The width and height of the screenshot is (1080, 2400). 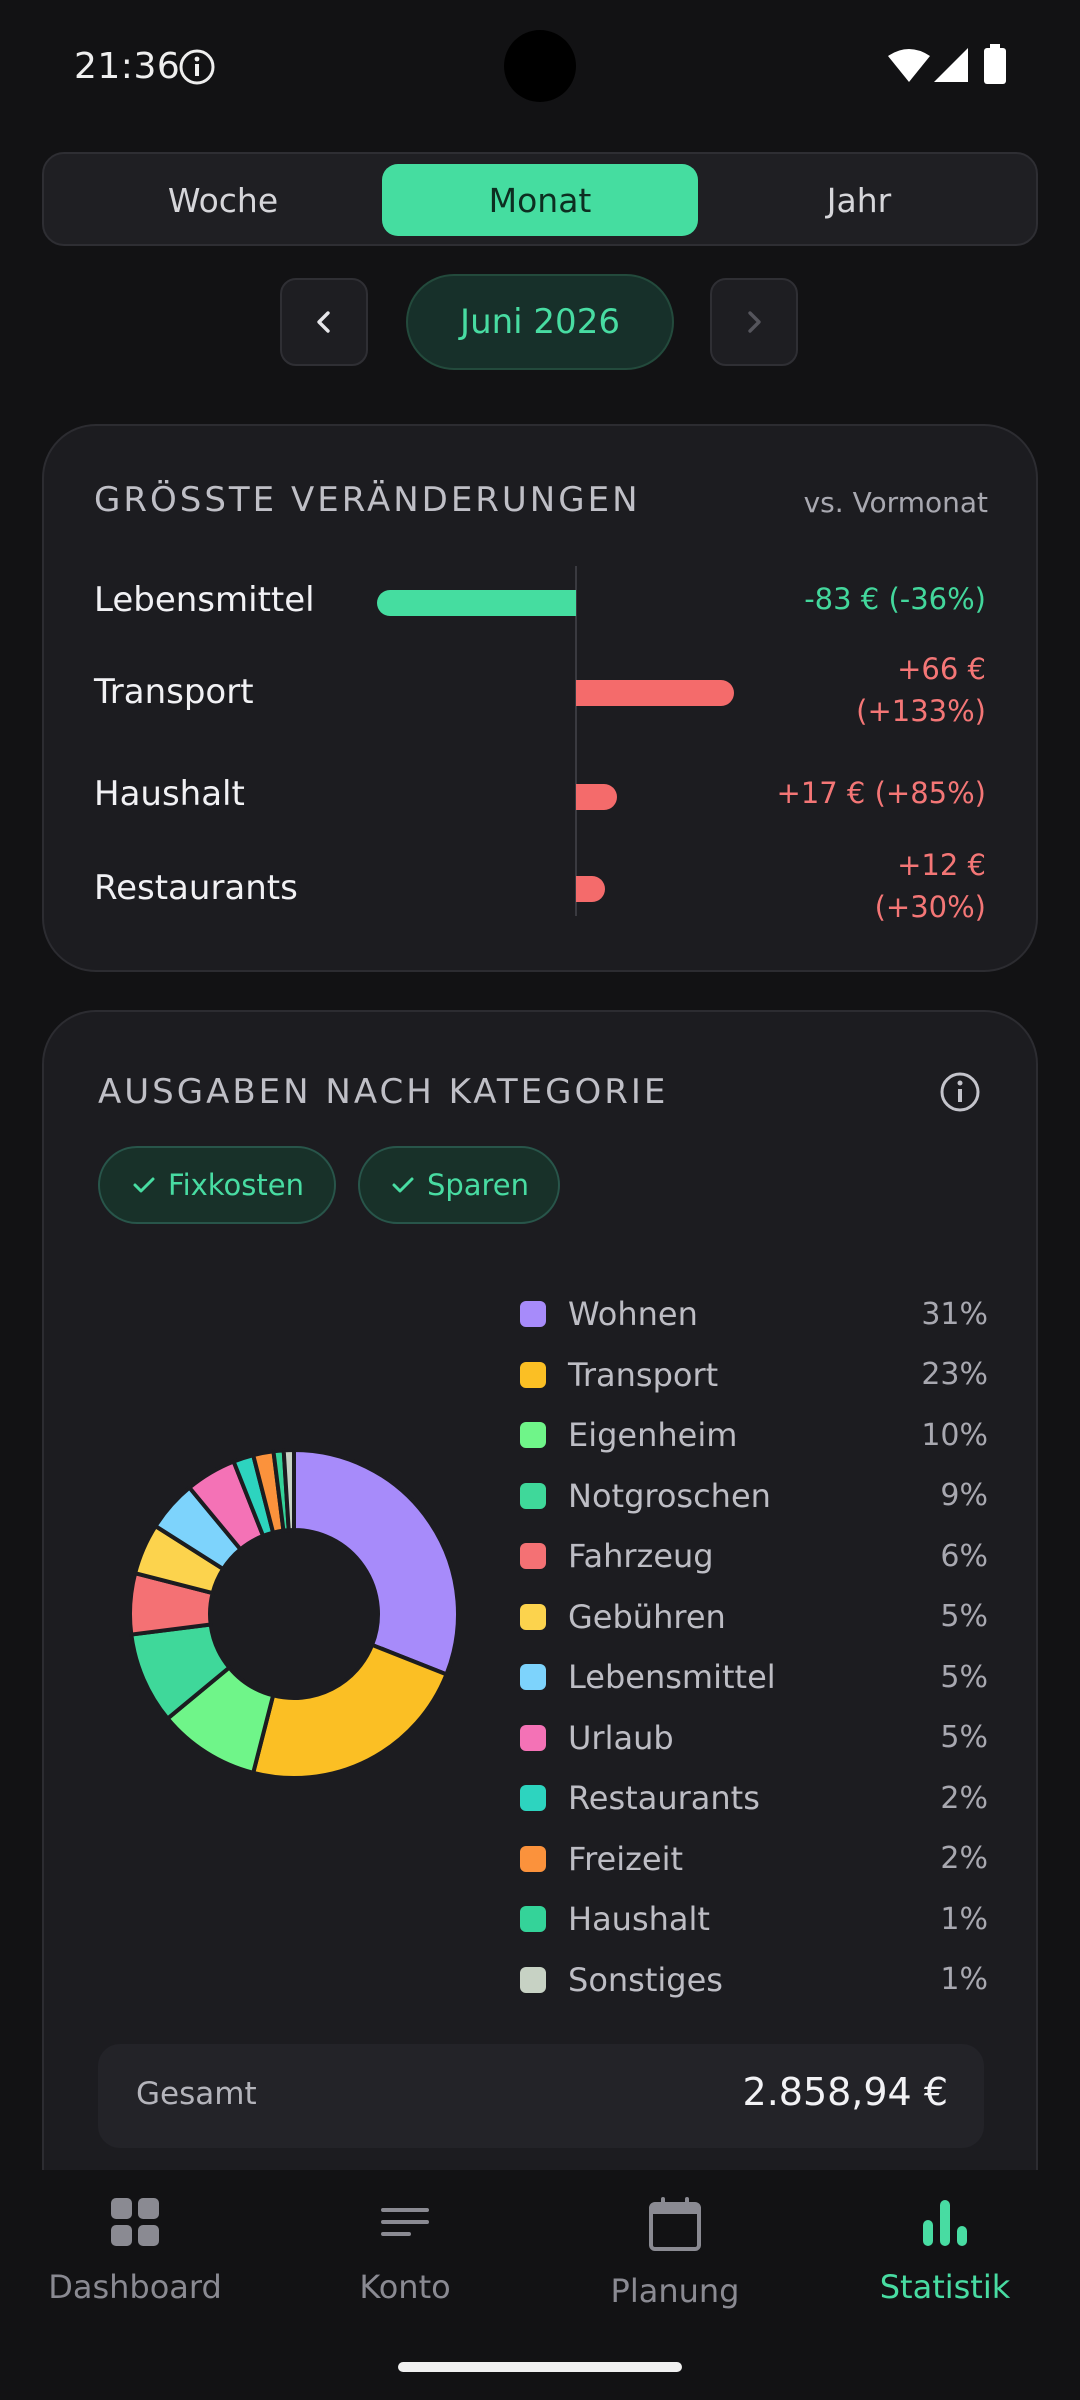 I want to click on legend-item-haushalt: Haushalt 1%, so click(x=753, y=1919).